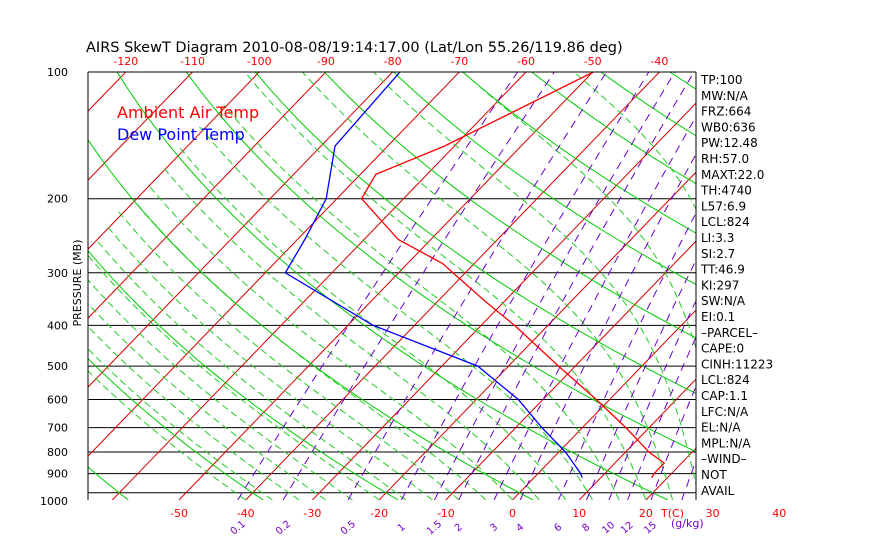 This screenshot has width=870, height=560. I want to click on index-item: L57:6.9, so click(723, 206).